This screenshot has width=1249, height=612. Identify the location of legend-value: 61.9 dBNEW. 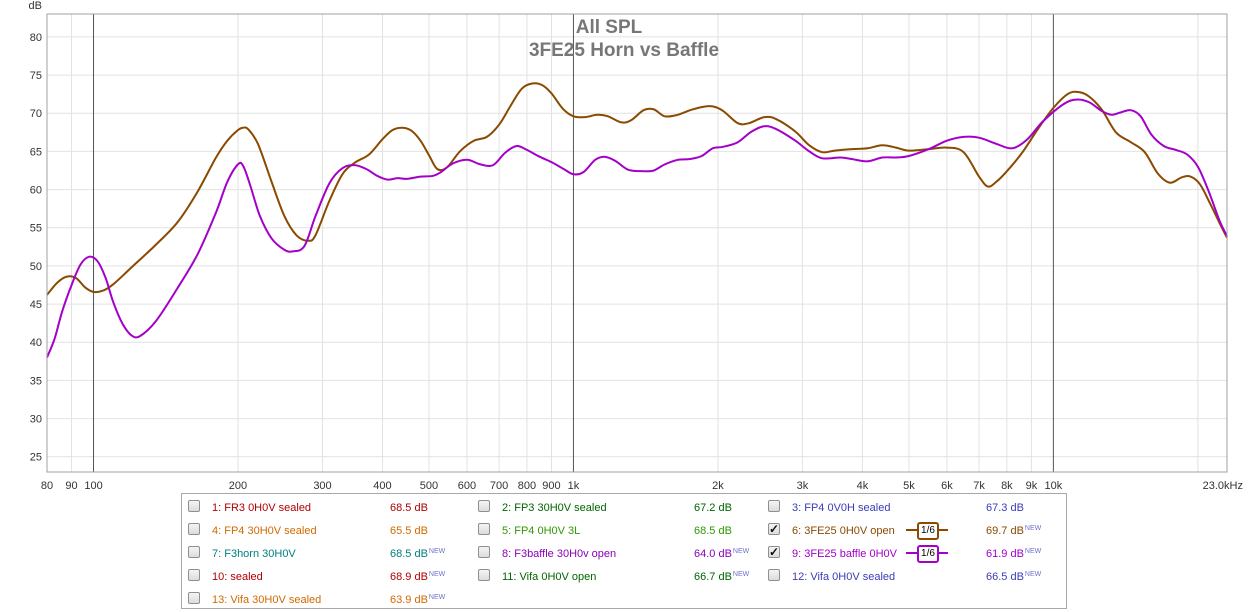
(1013, 554).